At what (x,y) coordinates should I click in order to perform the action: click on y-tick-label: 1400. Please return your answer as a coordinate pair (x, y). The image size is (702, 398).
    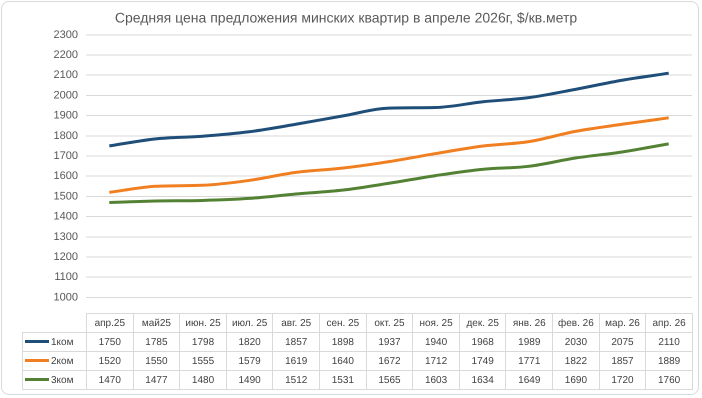
    Looking at the image, I should click on (66, 216).